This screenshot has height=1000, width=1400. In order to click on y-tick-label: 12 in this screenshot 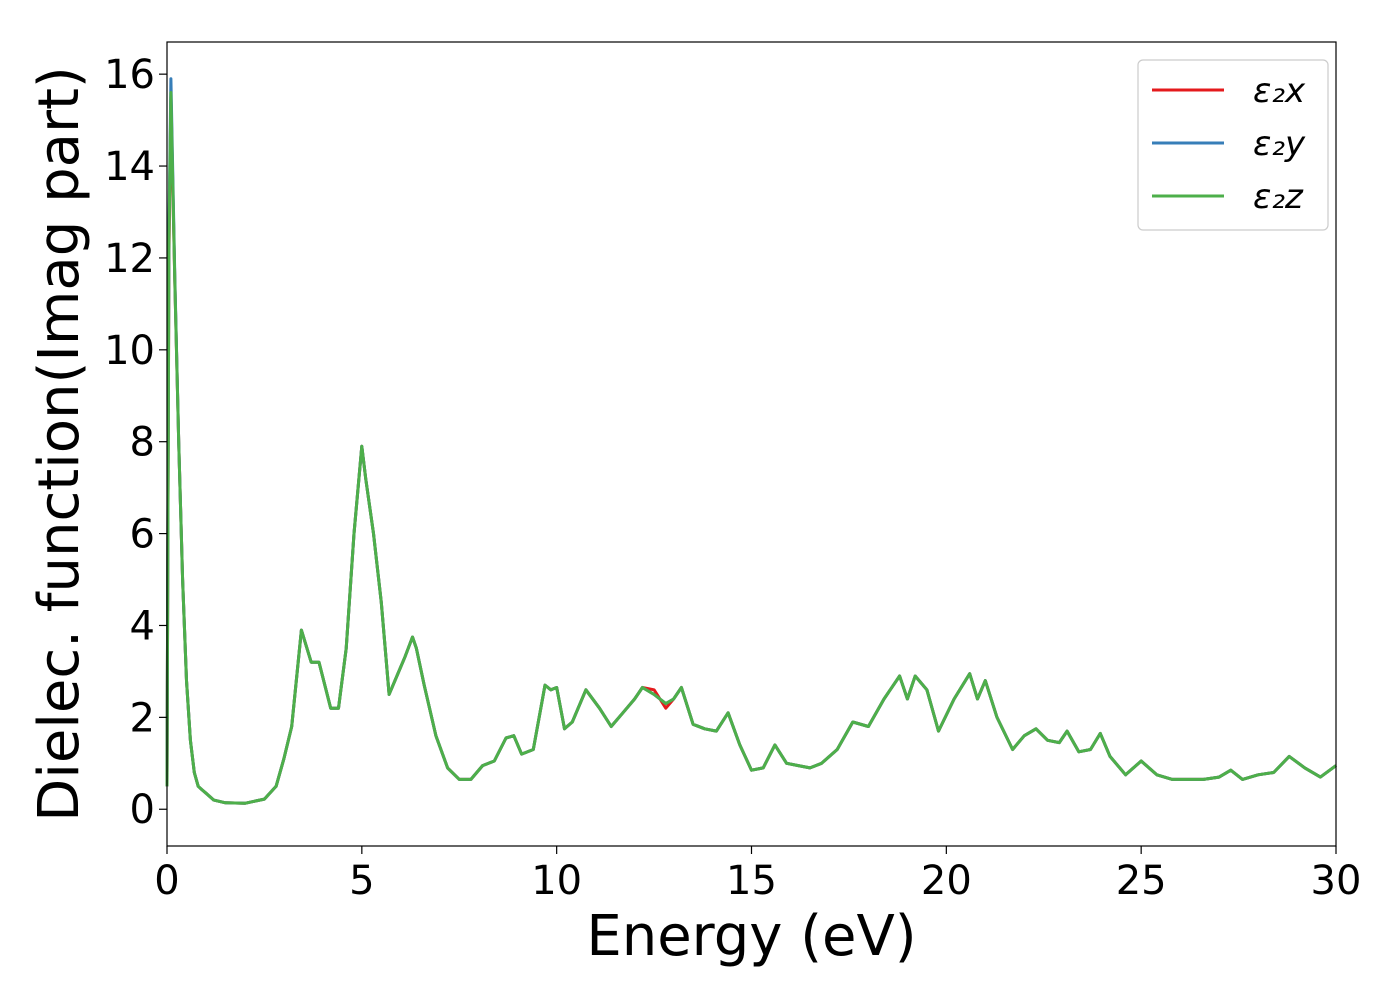, I will do `click(129, 259)`.